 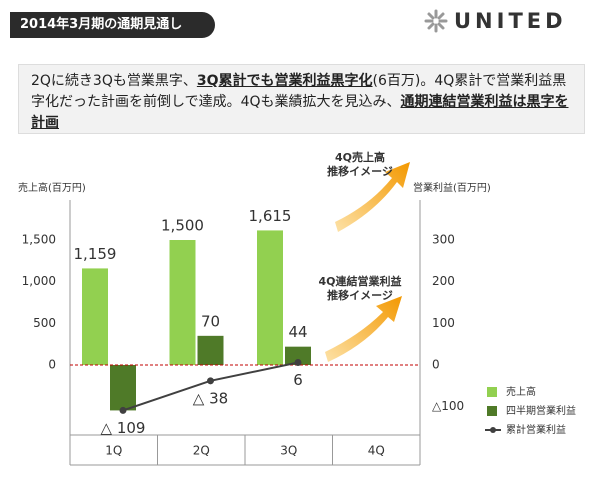 What do you see at coordinates (113, 451) in the screenshot?
I see `x-tick-label: 1Q` at bounding box center [113, 451].